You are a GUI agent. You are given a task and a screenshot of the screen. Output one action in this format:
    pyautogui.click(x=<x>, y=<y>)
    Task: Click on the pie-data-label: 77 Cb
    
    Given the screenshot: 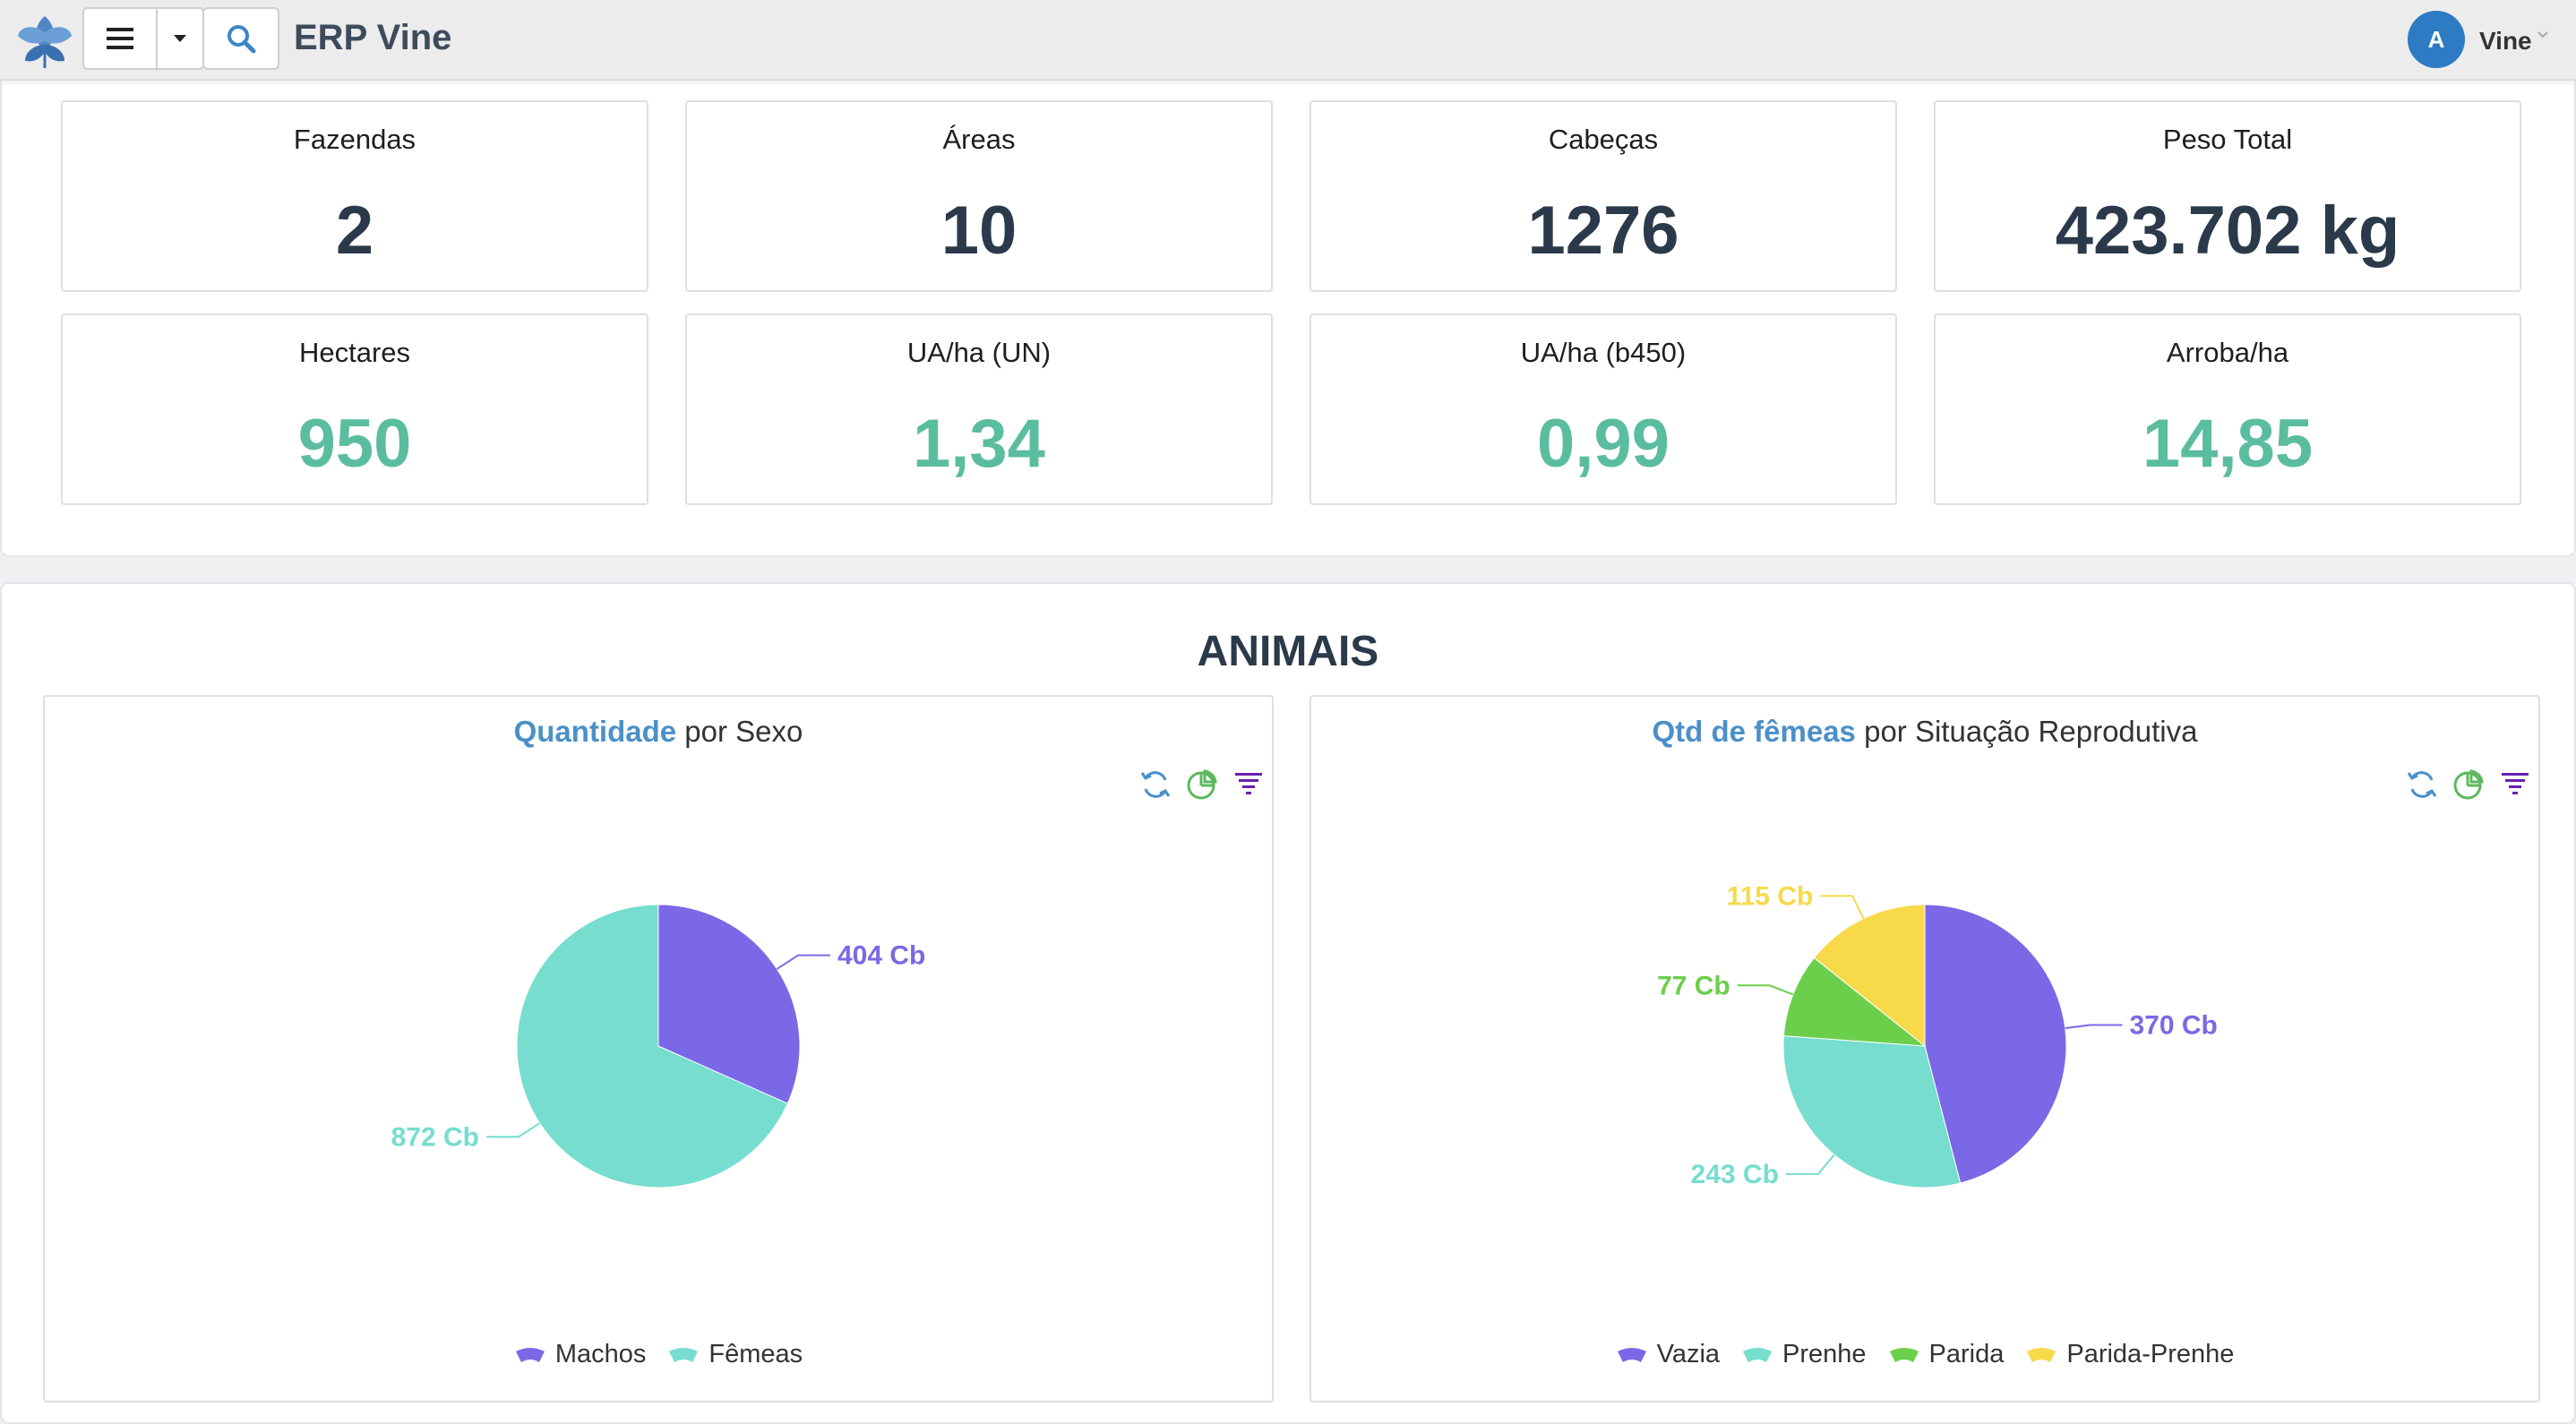 What is the action you would take?
    pyautogui.click(x=1693, y=985)
    